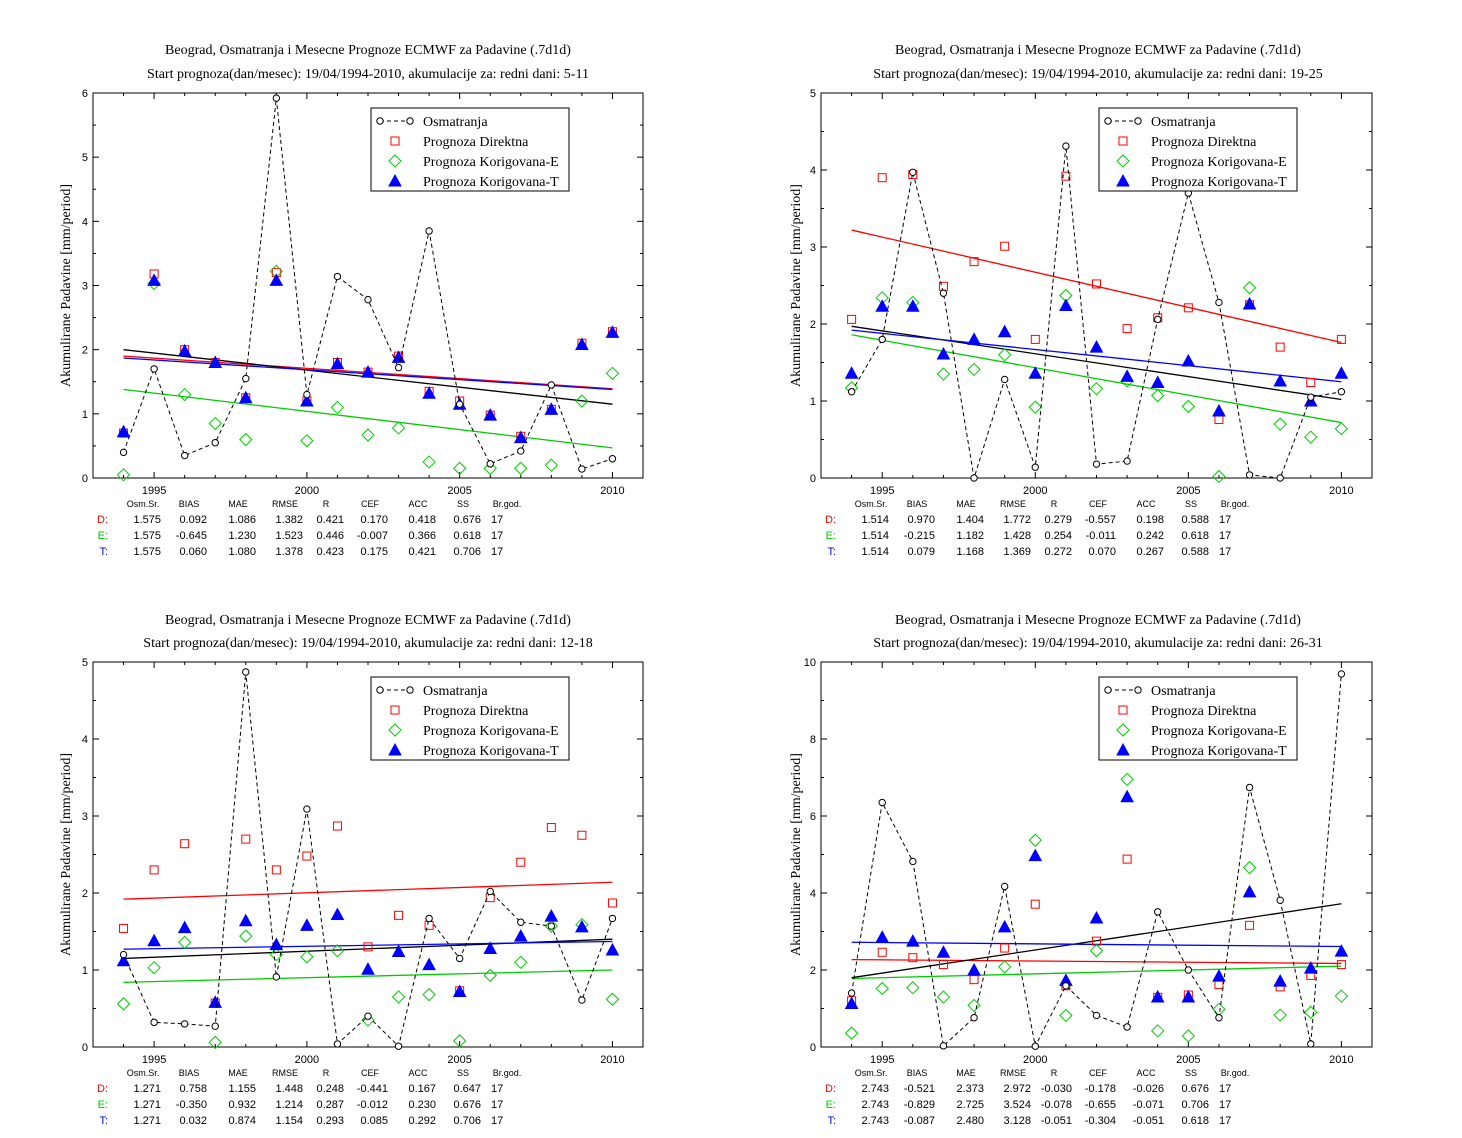 Image resolution: width=1462 pixels, height=1138 pixels. I want to click on stats-value: 0.366, so click(422, 536).